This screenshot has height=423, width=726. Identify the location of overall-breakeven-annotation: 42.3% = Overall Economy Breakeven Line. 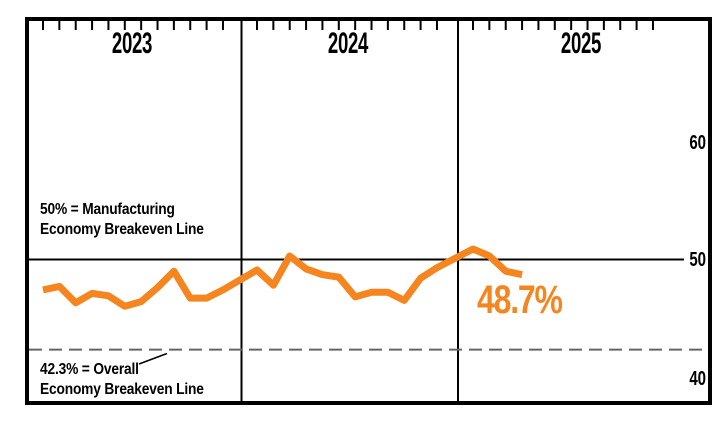
(122, 380).